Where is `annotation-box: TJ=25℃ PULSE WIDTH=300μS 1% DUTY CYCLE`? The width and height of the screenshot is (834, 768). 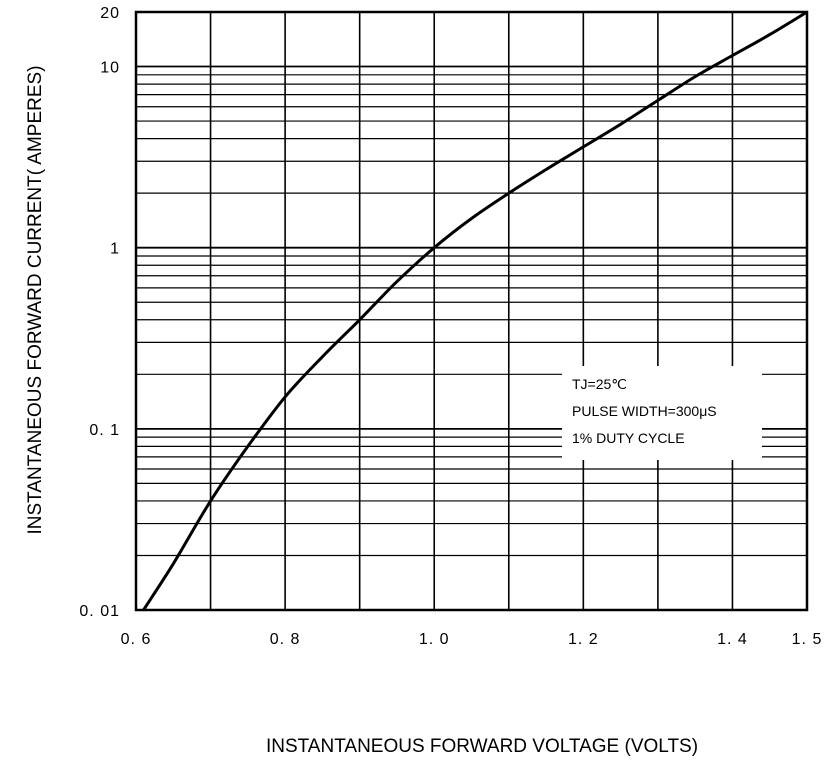
annotation-box: TJ=25℃ PULSE WIDTH=300μS 1% DUTY CYCLE is located at coordinates (662, 413).